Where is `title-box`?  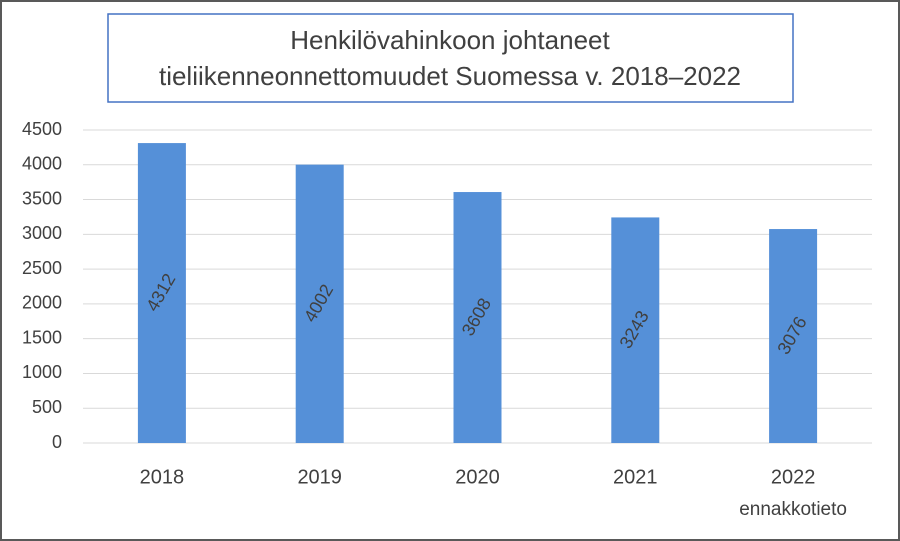
title-box is located at coordinates (450, 58).